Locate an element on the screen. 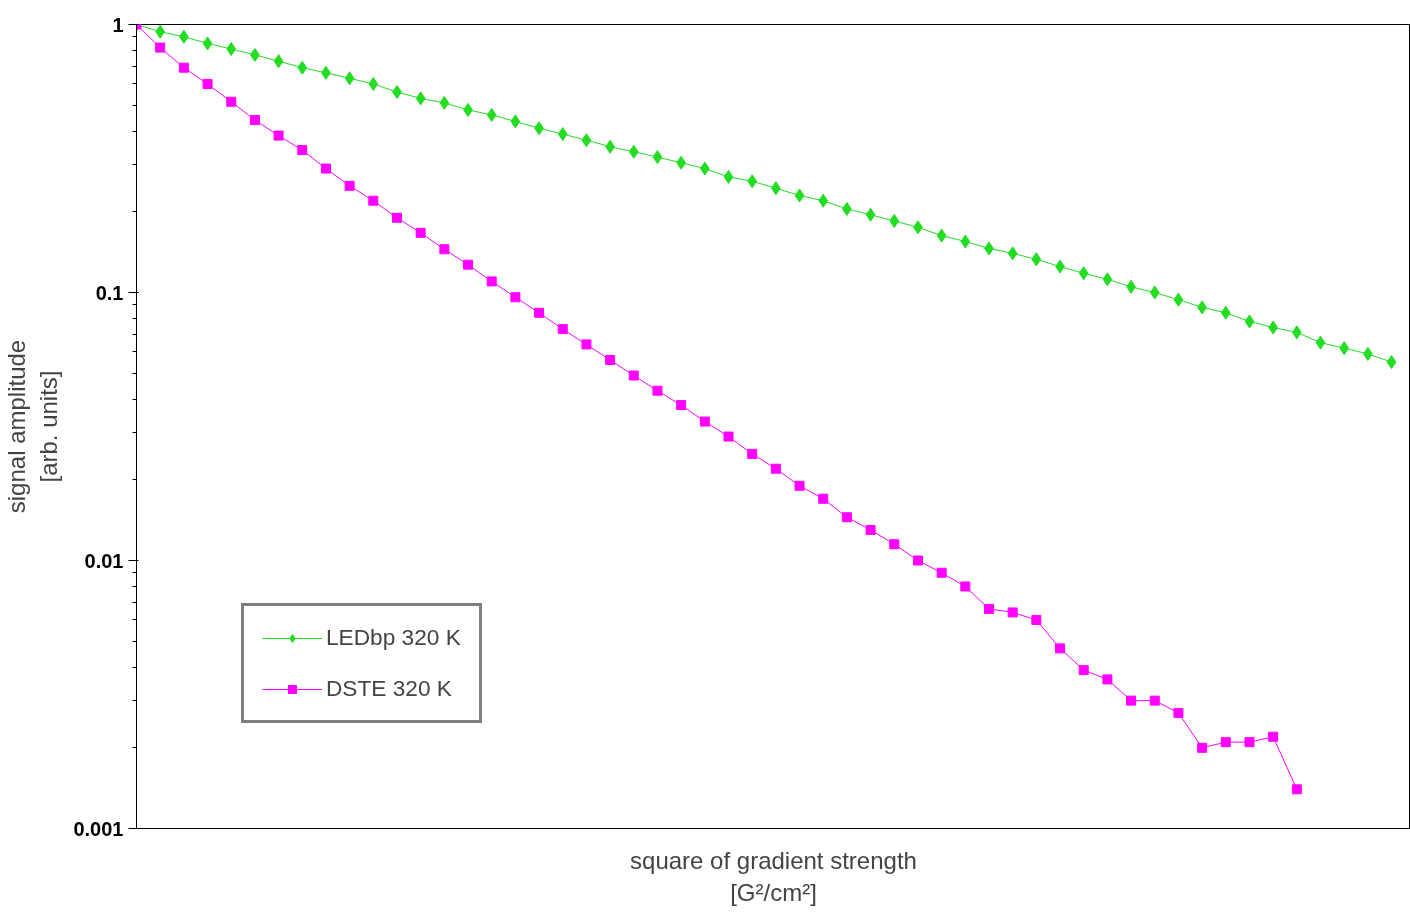  x-axis-title: square of gradient strength [G²/cm²] is located at coordinates (773, 876).